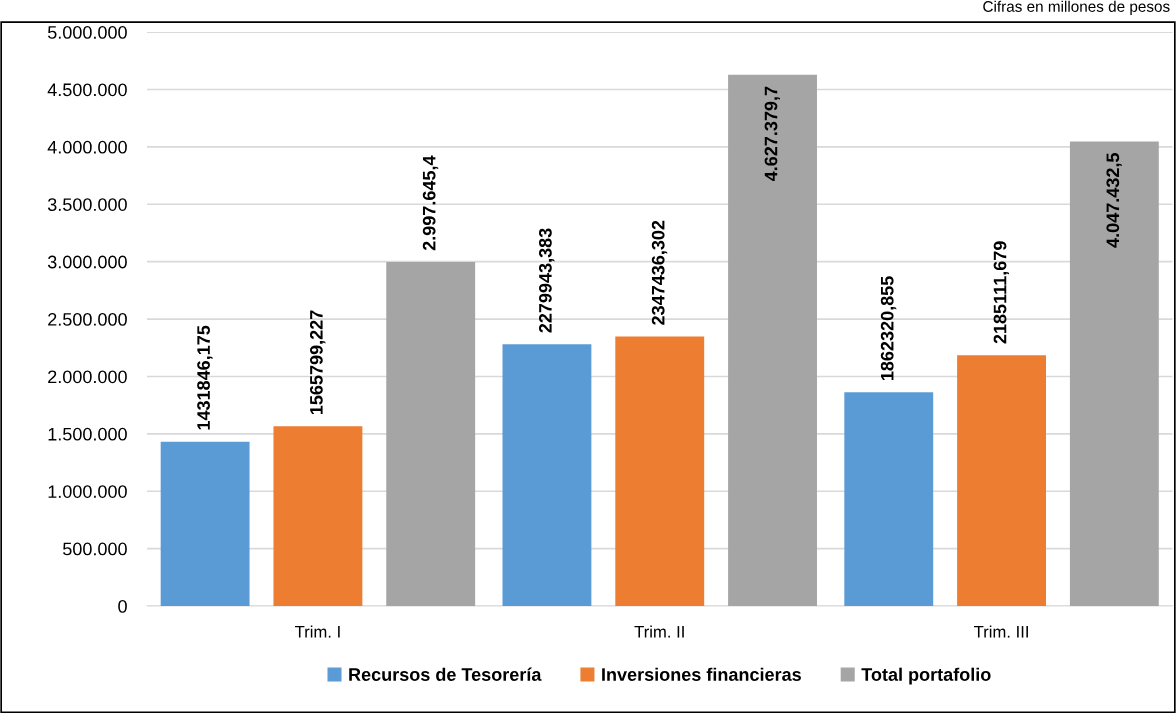  I want to click on y-tick-label: 2.500.000, so click(87, 319).